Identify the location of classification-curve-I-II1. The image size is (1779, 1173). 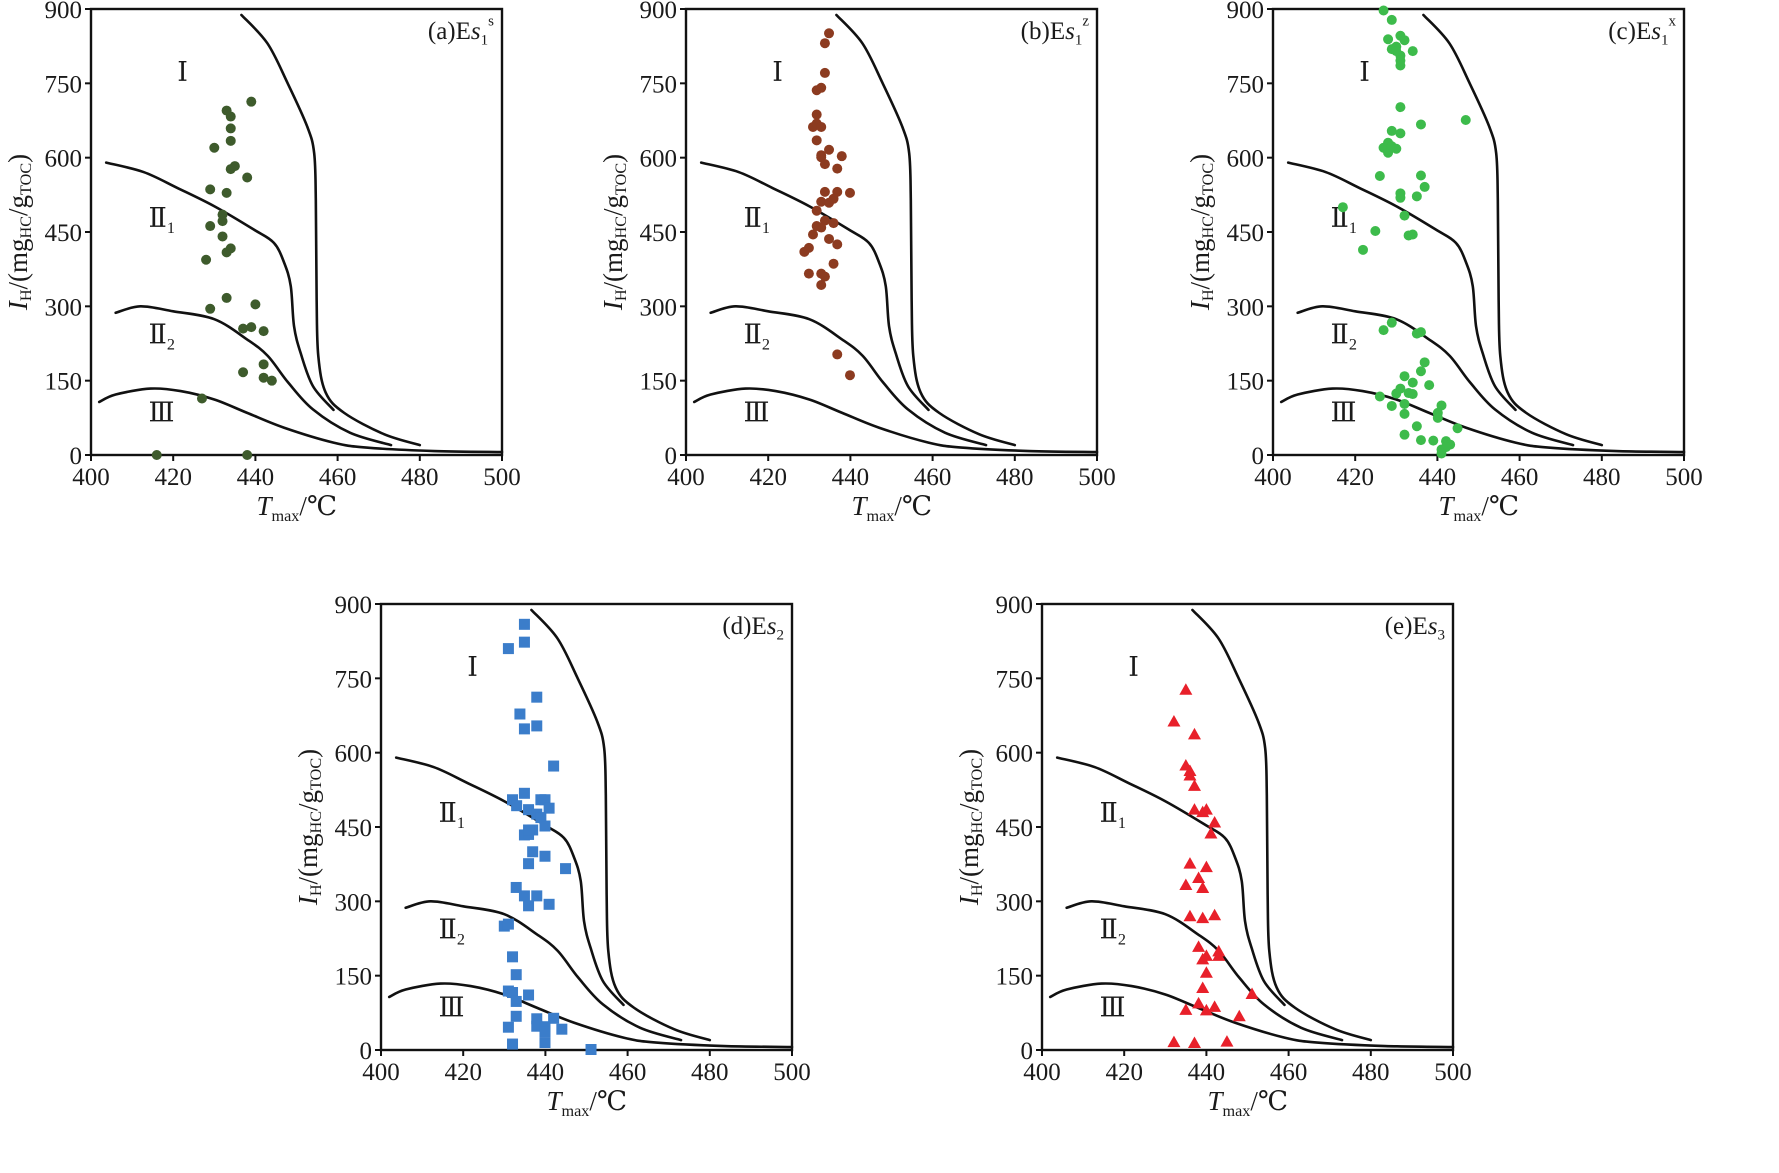
(219, 286).